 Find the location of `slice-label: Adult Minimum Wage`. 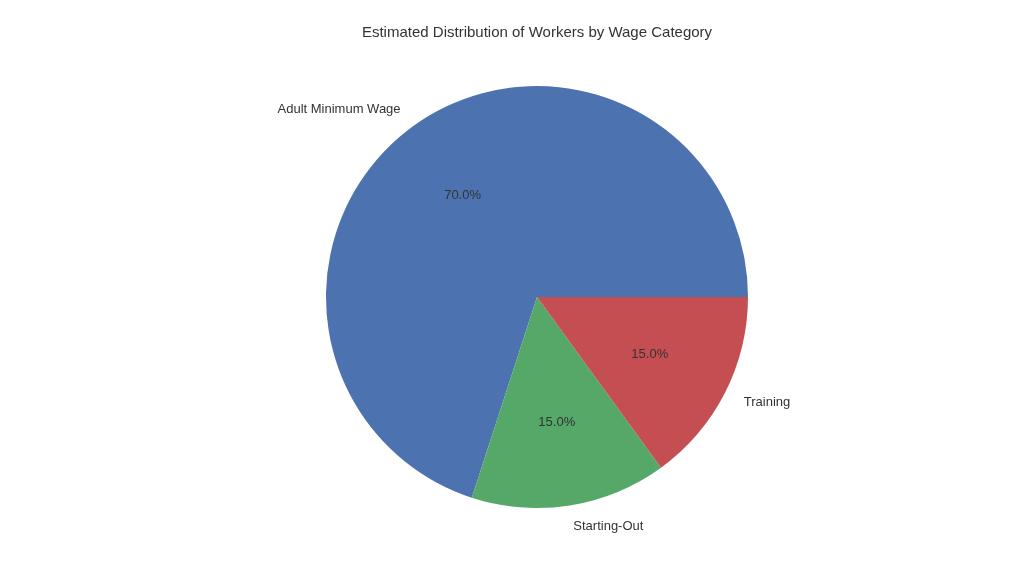

slice-label: Adult Minimum Wage is located at coordinates (339, 109).